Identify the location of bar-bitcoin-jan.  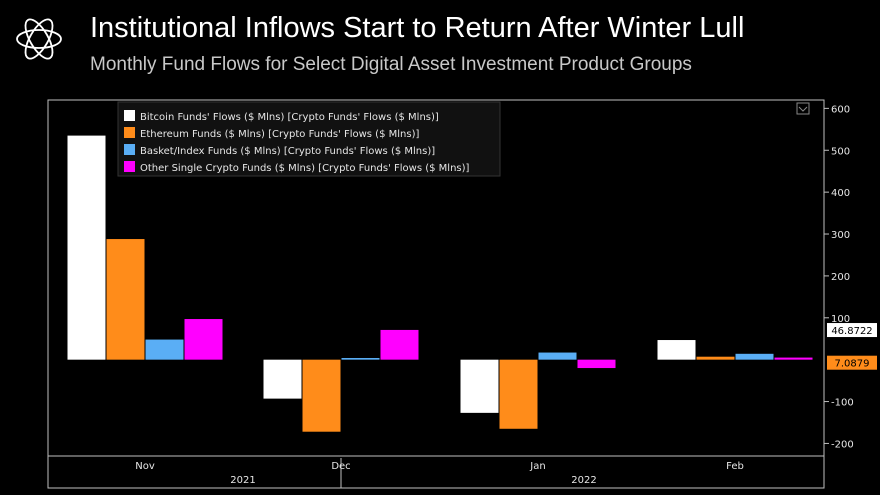
(479, 386).